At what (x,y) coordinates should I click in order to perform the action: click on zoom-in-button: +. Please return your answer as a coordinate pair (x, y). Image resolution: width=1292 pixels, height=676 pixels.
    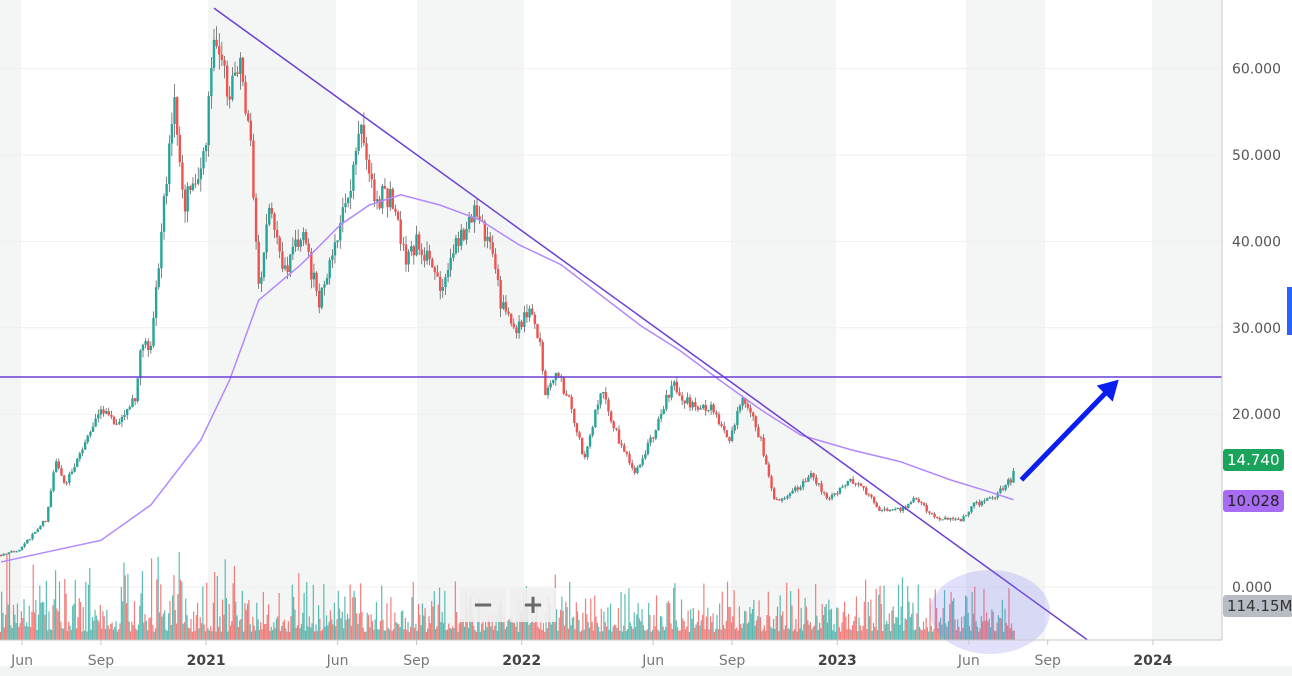
    Looking at the image, I should click on (533, 605).